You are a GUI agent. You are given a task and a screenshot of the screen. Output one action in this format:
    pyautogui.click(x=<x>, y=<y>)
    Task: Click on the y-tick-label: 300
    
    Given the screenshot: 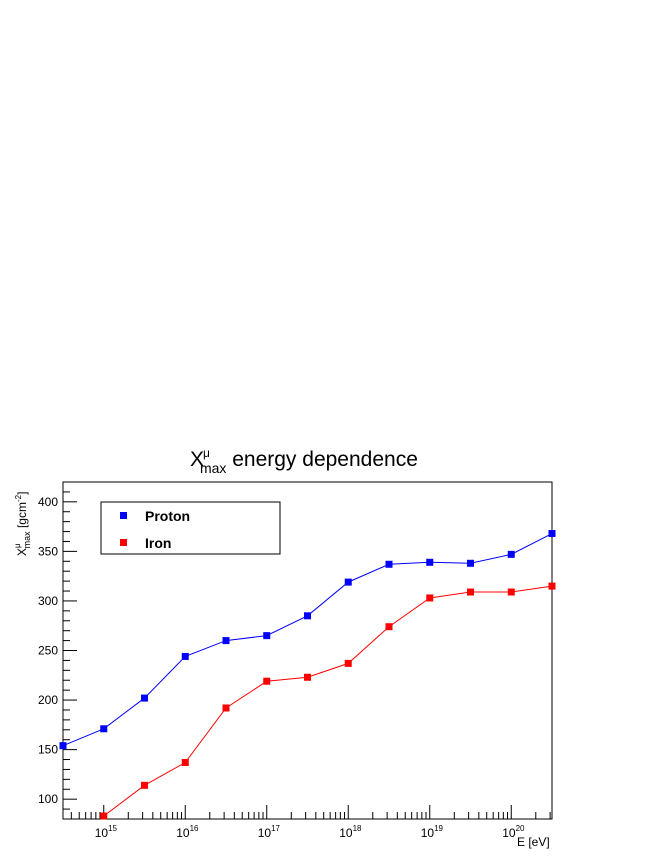 What is the action you would take?
    pyautogui.click(x=48, y=601)
    